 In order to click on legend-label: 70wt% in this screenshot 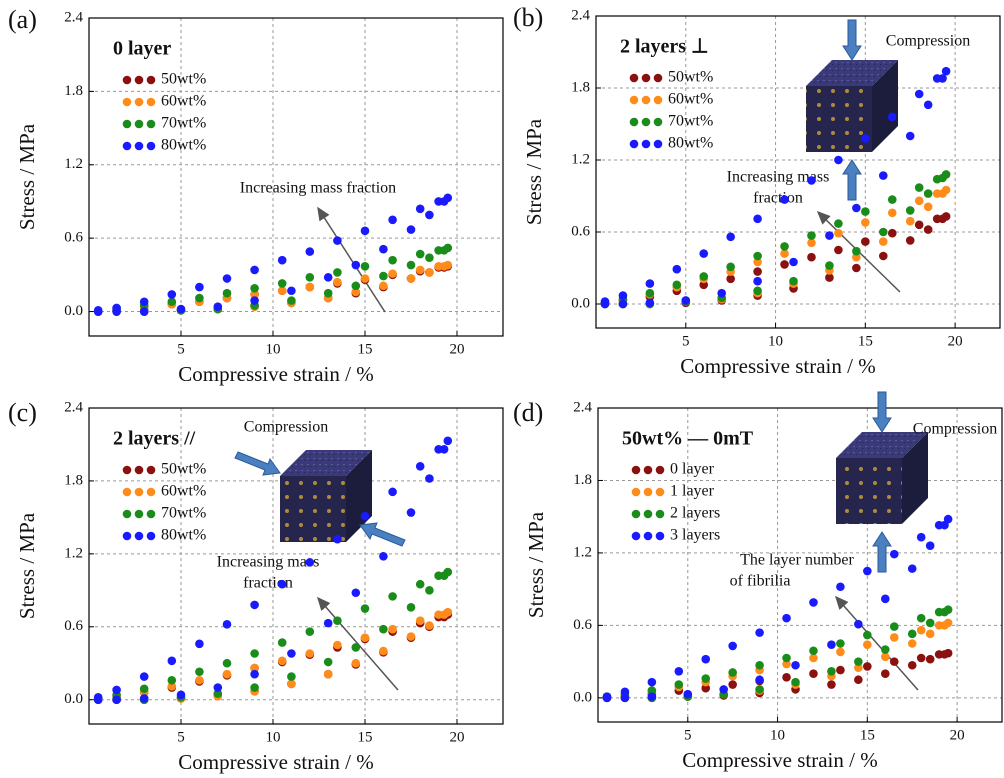, I will do `click(183, 513)`.